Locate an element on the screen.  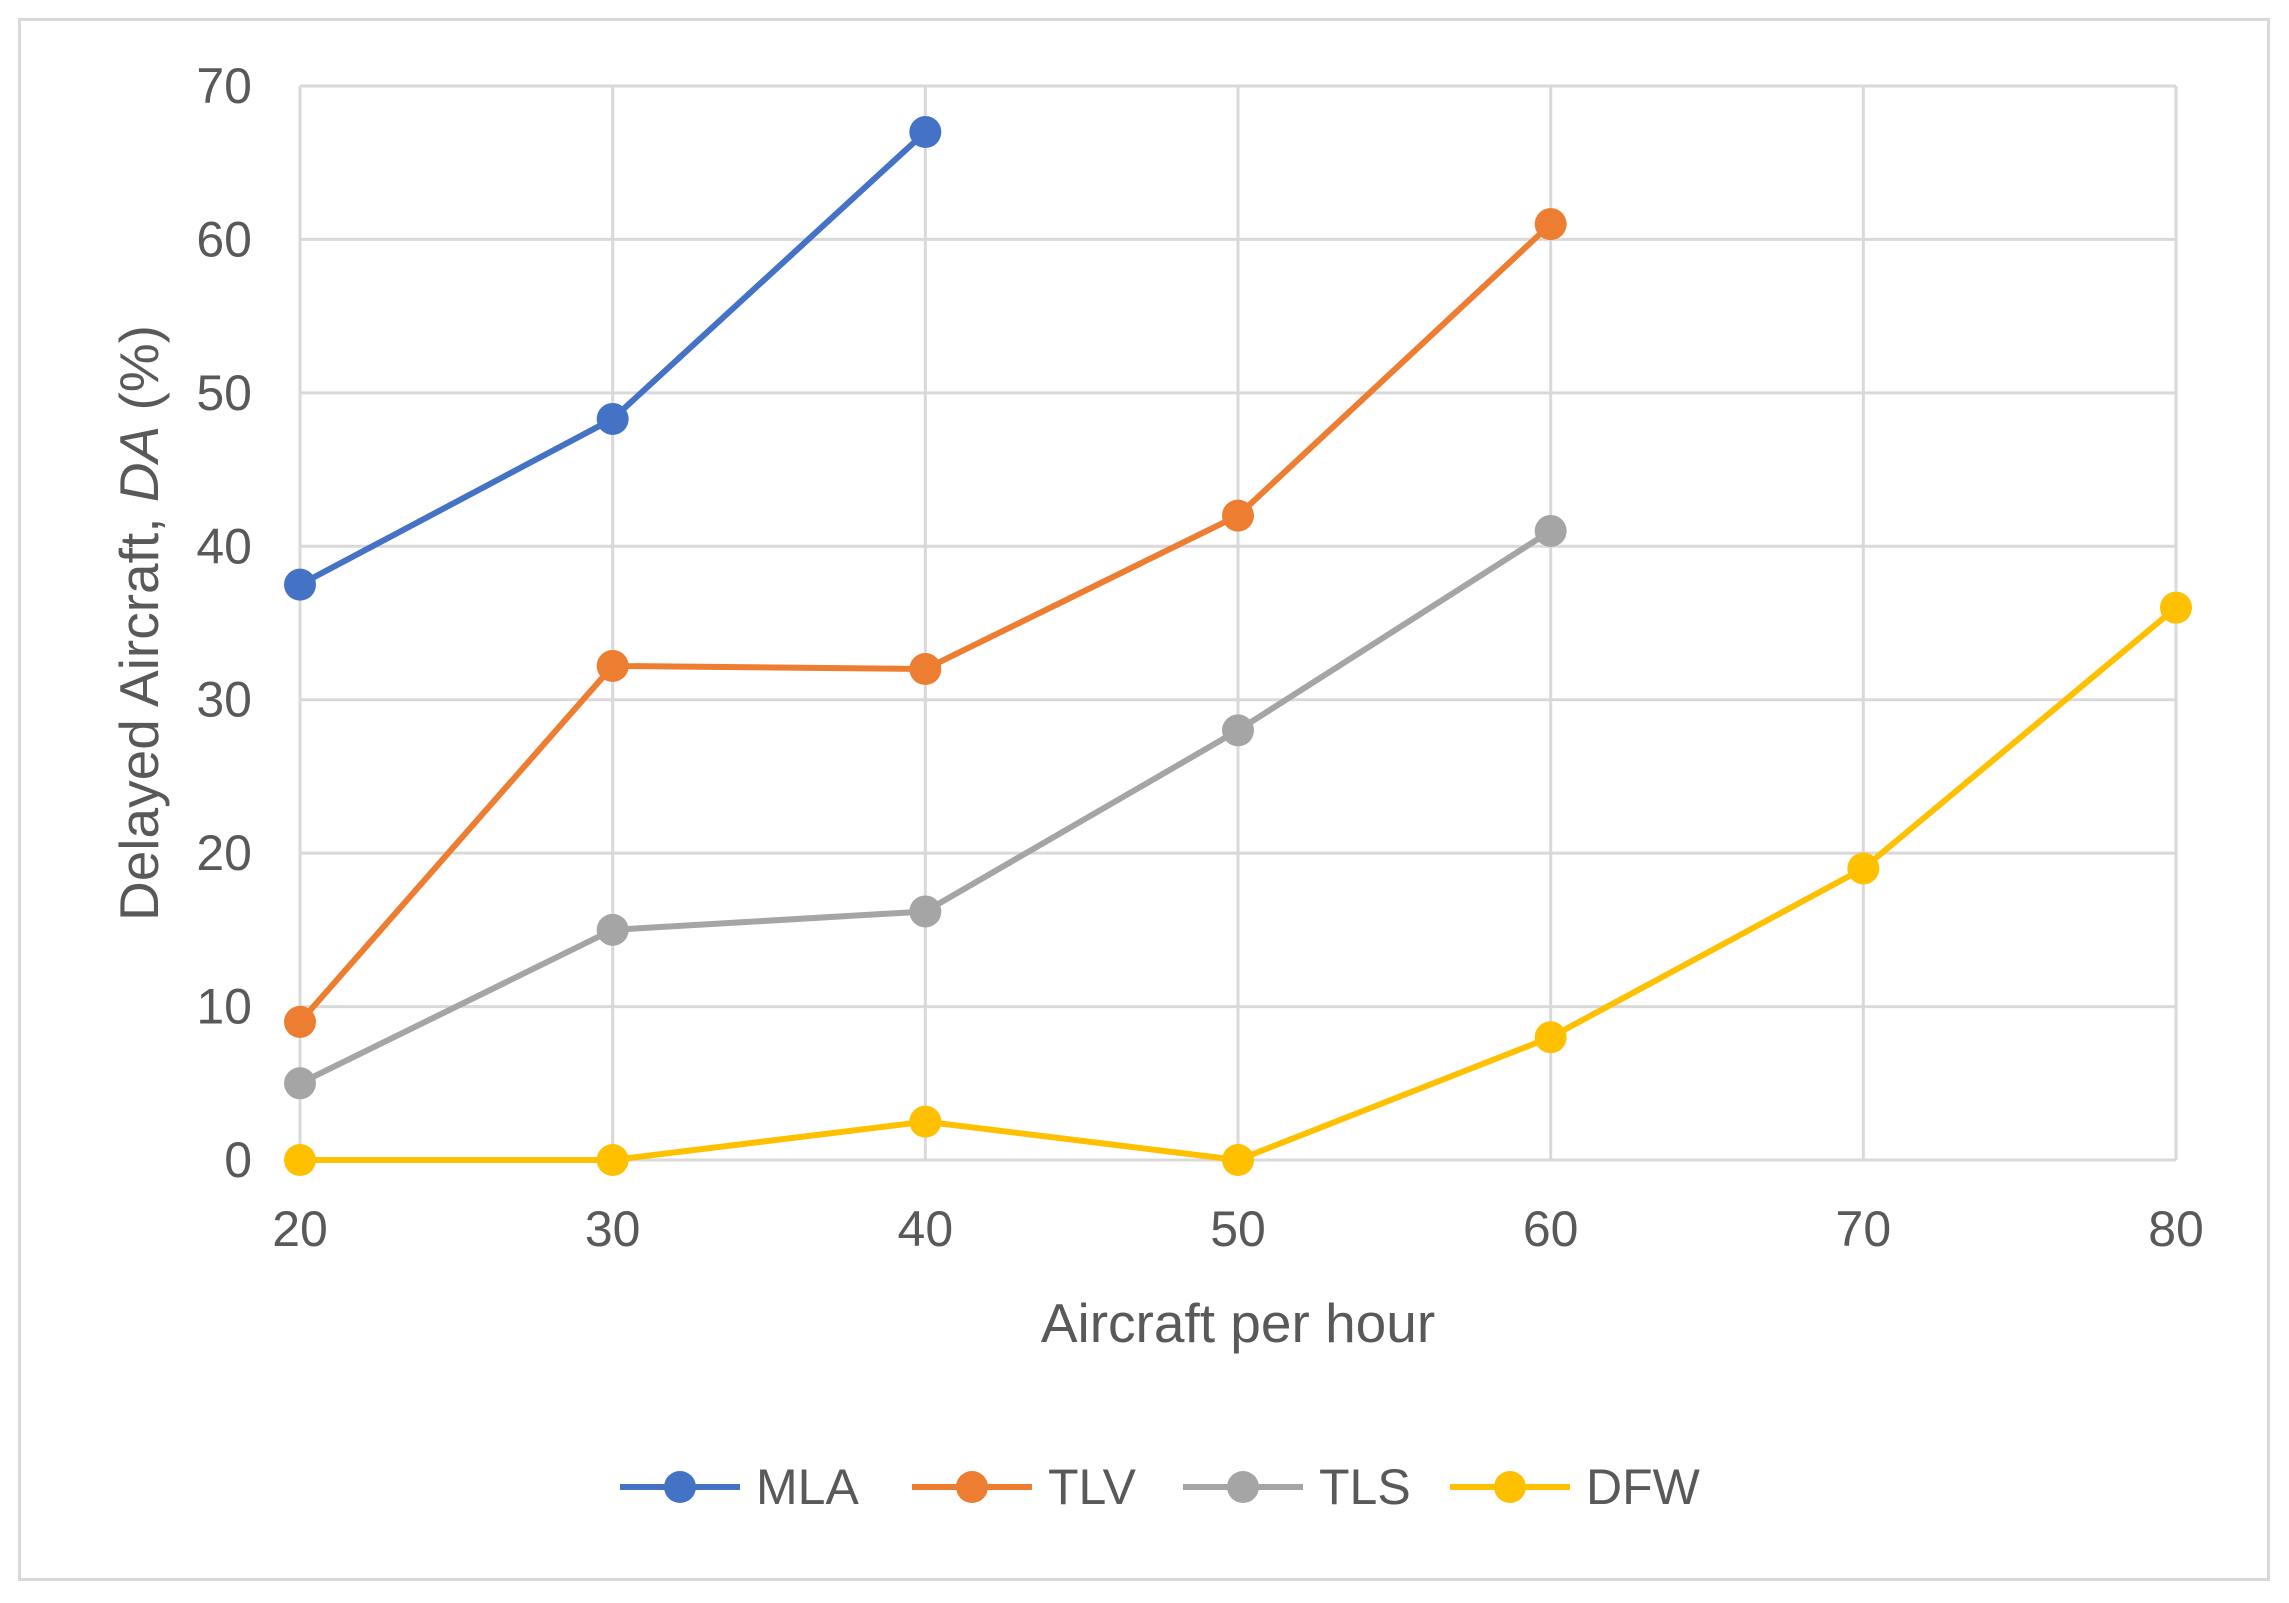
legend-label: TLS is located at coordinates (1365, 1487).